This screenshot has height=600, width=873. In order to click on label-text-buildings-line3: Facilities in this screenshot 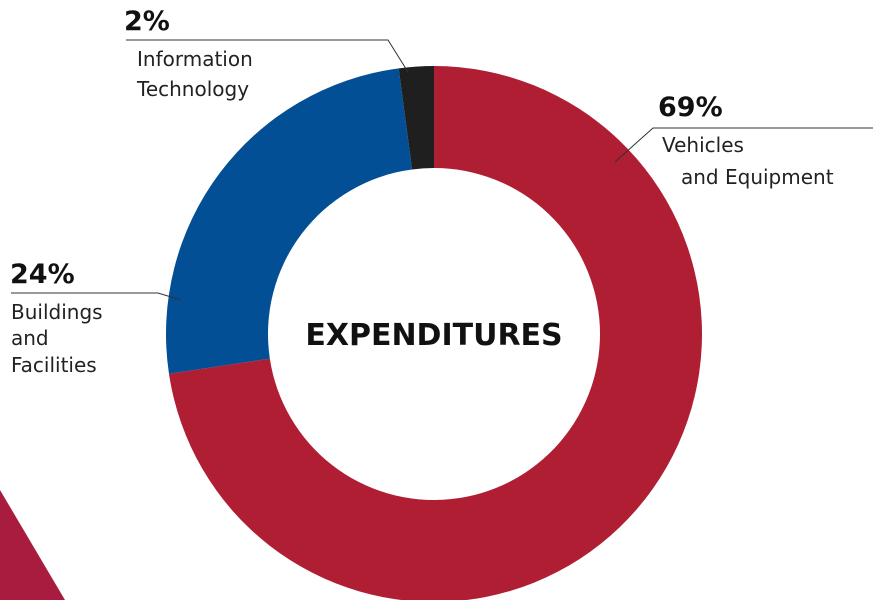, I will do `click(54, 365)`.